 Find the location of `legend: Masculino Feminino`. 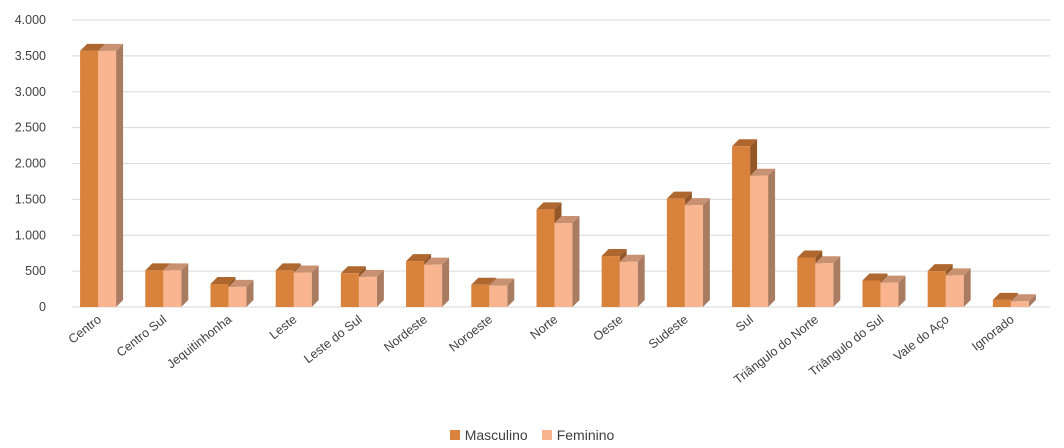

legend: Masculino Feminino is located at coordinates (532, 435).